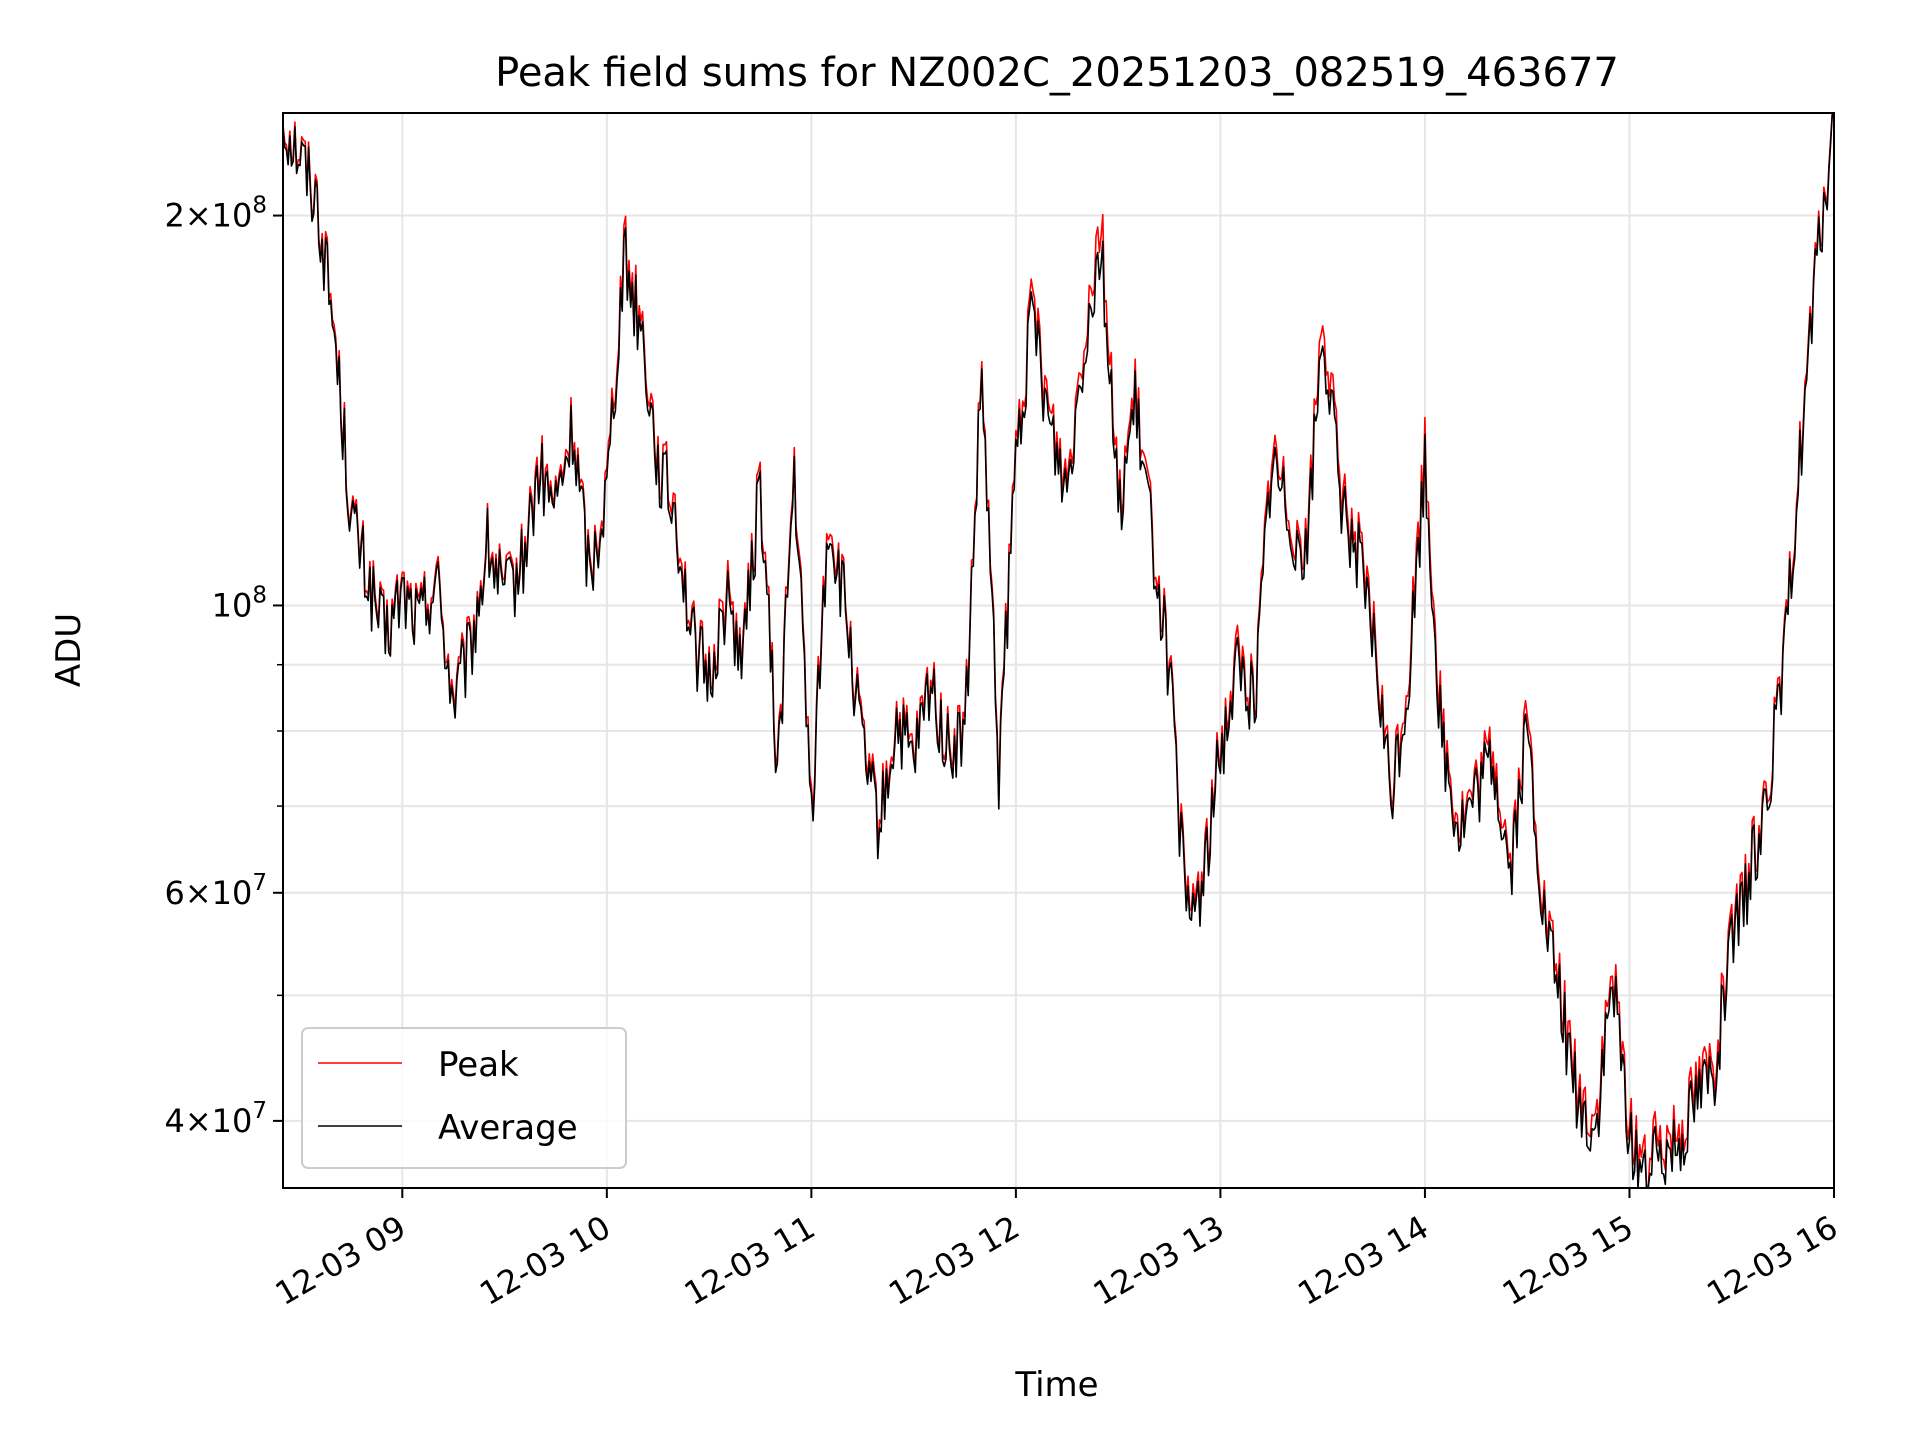 This screenshot has width=1920, height=1440. I want to click on legend-label-average: Average, so click(508, 1128).